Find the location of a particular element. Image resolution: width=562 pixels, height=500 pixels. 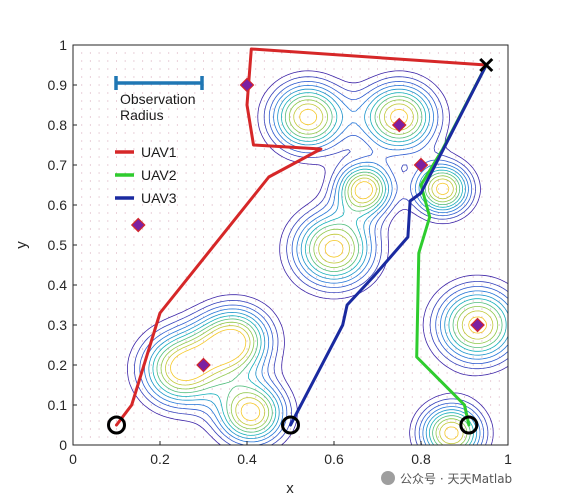

legend-label-uav1: UAV1 is located at coordinates (159, 152).